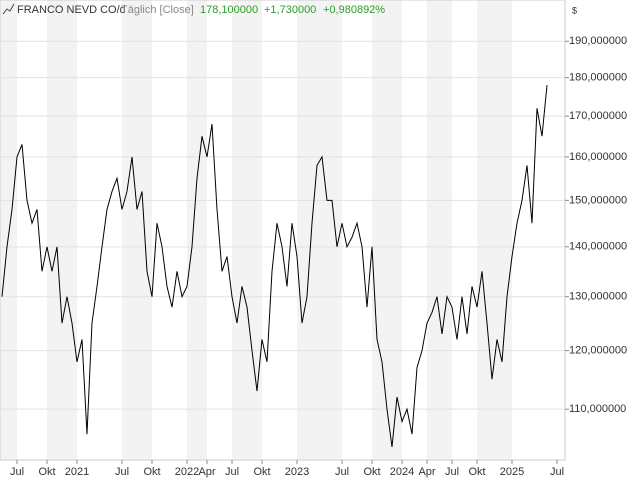 This screenshot has width=640, height=485. What do you see at coordinates (290, 10) in the screenshot?
I see `change: +1,730000` at bounding box center [290, 10].